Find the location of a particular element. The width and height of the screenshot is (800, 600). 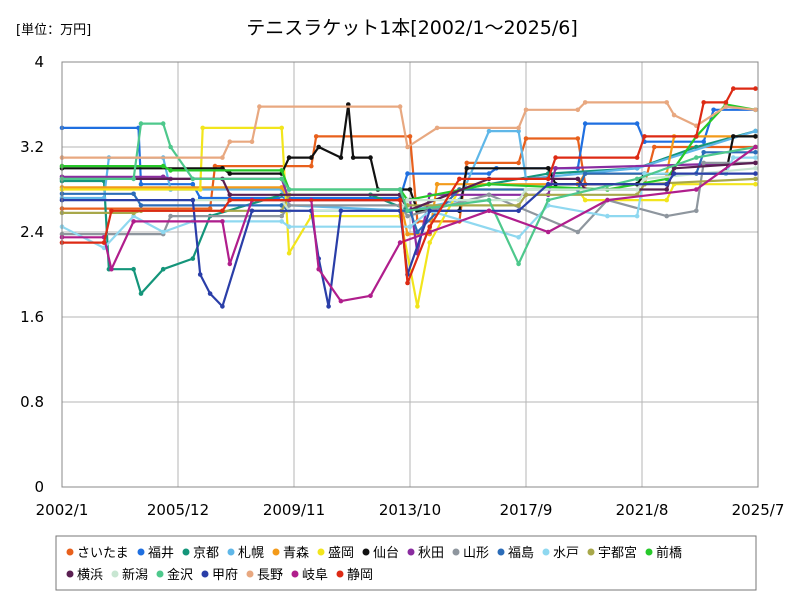

x-tick-label: 2013/10 is located at coordinates (410, 510).